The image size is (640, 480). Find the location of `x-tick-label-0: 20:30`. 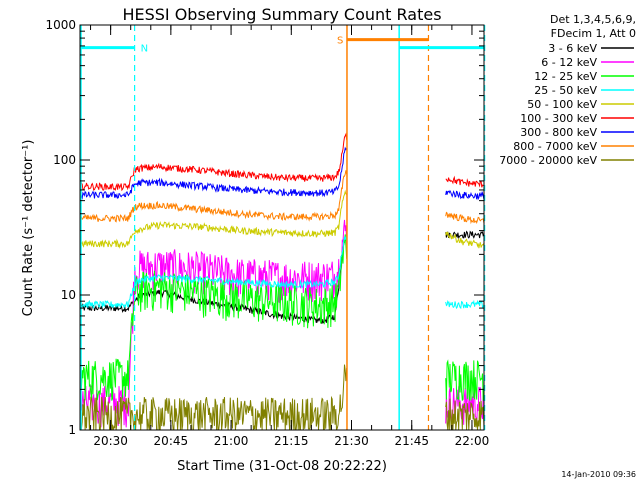

x-tick-label-0: 20:30 is located at coordinates (110, 441).